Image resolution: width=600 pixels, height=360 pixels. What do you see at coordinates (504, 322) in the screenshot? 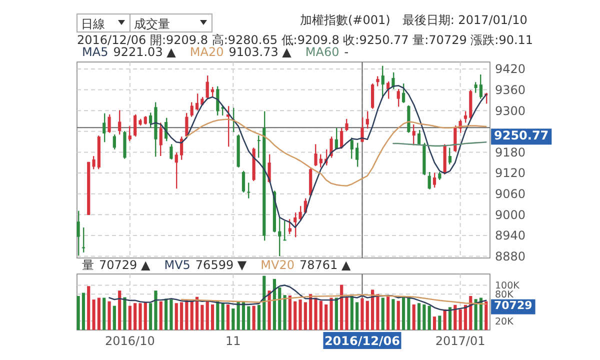
I see `y-tick-label: 20K` at bounding box center [504, 322].